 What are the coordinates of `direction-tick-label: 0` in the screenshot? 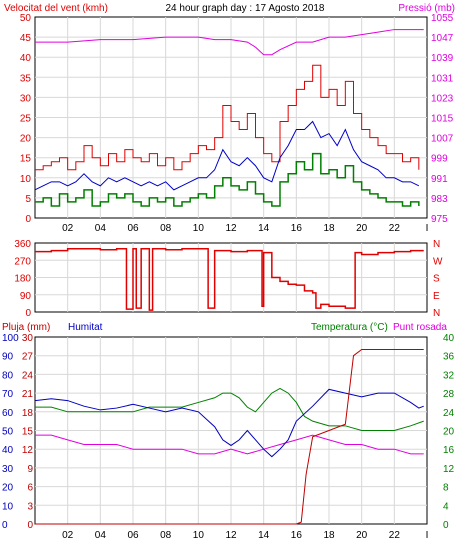 It's located at (28, 313).